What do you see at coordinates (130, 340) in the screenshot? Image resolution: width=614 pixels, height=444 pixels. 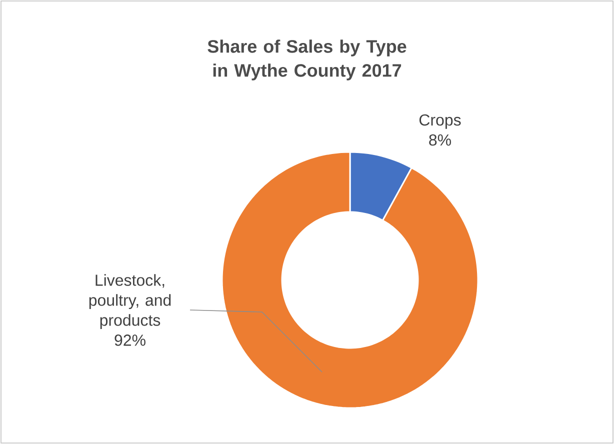 I see `data-label: 92%` at bounding box center [130, 340].